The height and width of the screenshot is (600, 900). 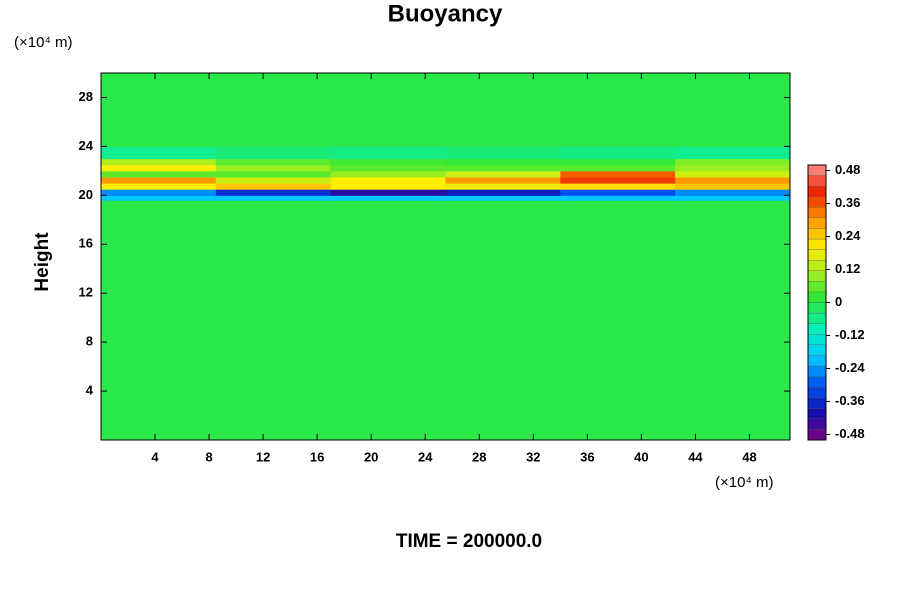 What do you see at coordinates (641, 456) in the screenshot?
I see `x-tick-label: 40` at bounding box center [641, 456].